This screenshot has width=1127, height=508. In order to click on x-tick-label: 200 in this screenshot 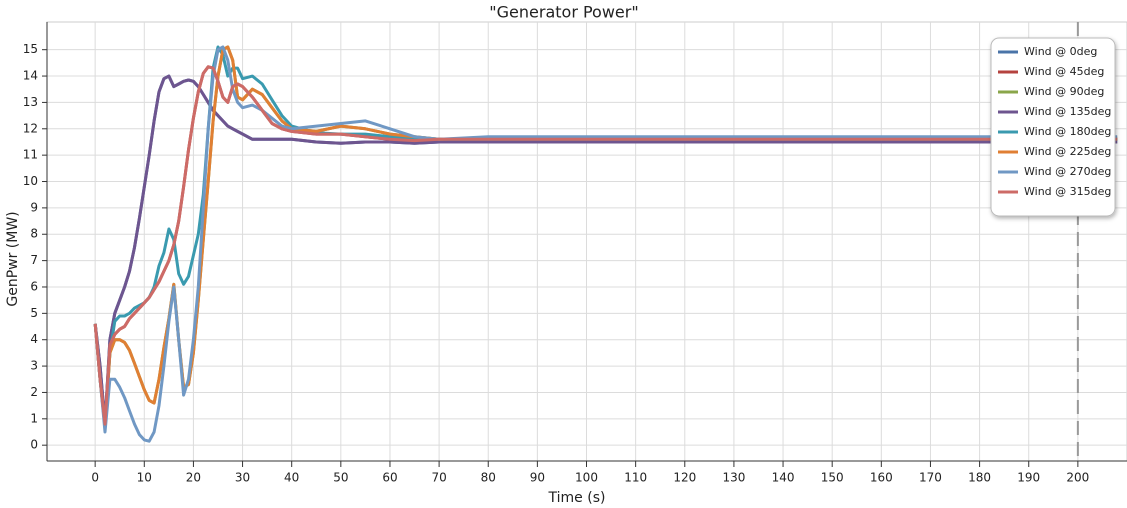, I will do `click(1077, 478)`.